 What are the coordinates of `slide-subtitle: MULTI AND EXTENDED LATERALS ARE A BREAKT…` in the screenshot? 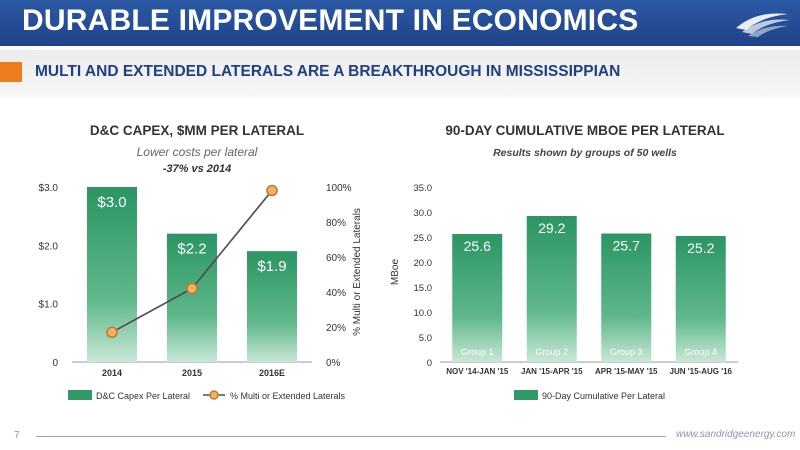 It's located at (328, 71).